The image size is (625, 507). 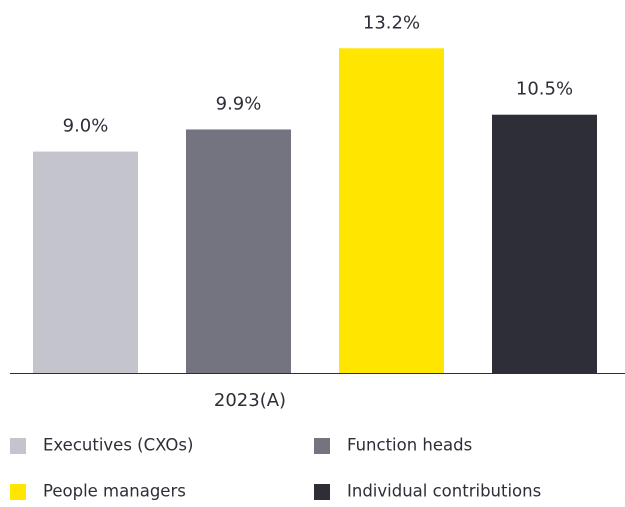 What do you see at coordinates (444, 491) in the screenshot?
I see `legend-label: Individual contributions` at bounding box center [444, 491].